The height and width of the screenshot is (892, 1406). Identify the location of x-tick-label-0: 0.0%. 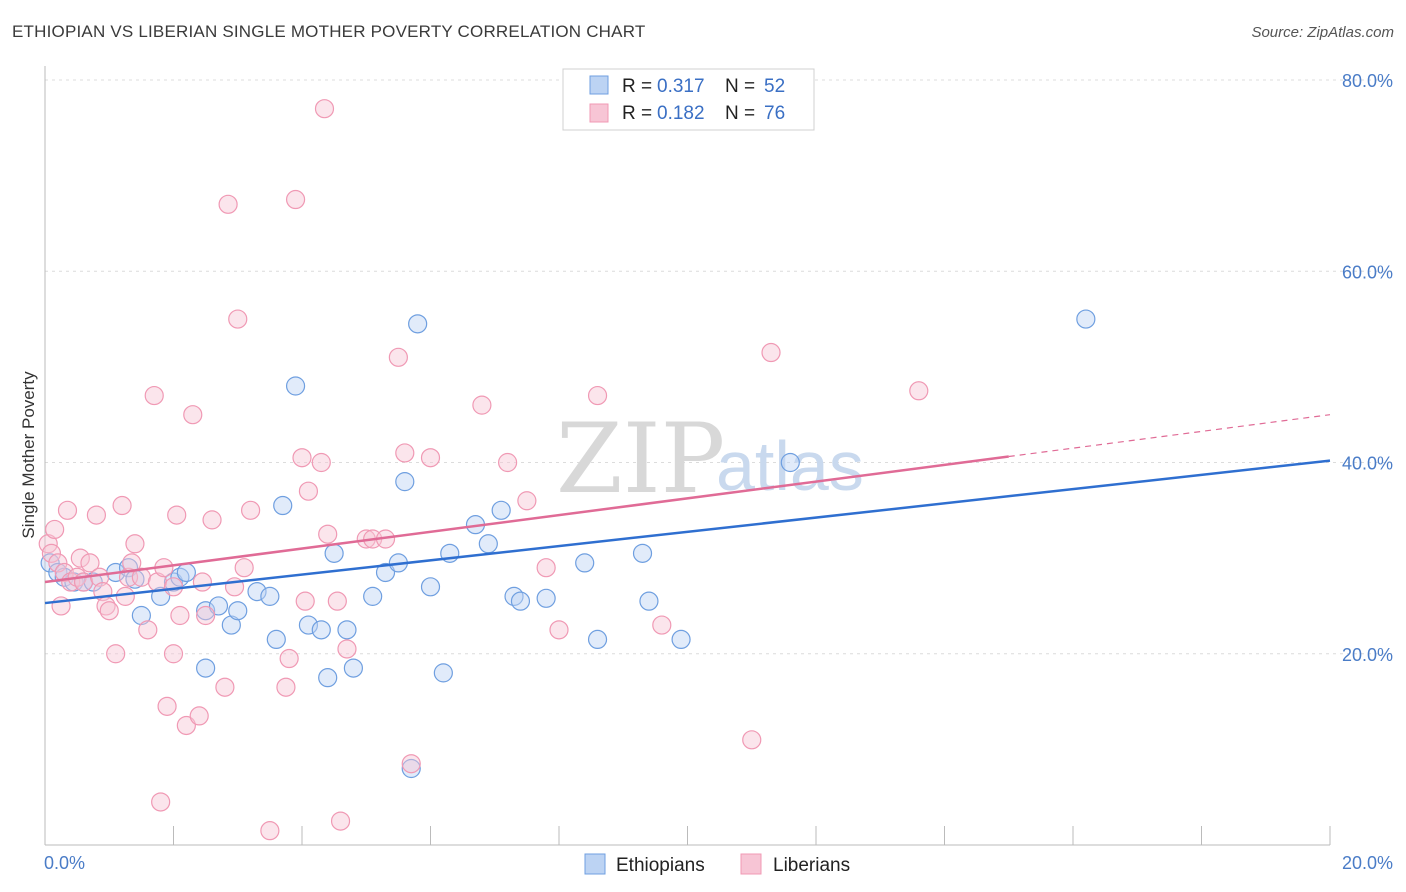
(64, 863).